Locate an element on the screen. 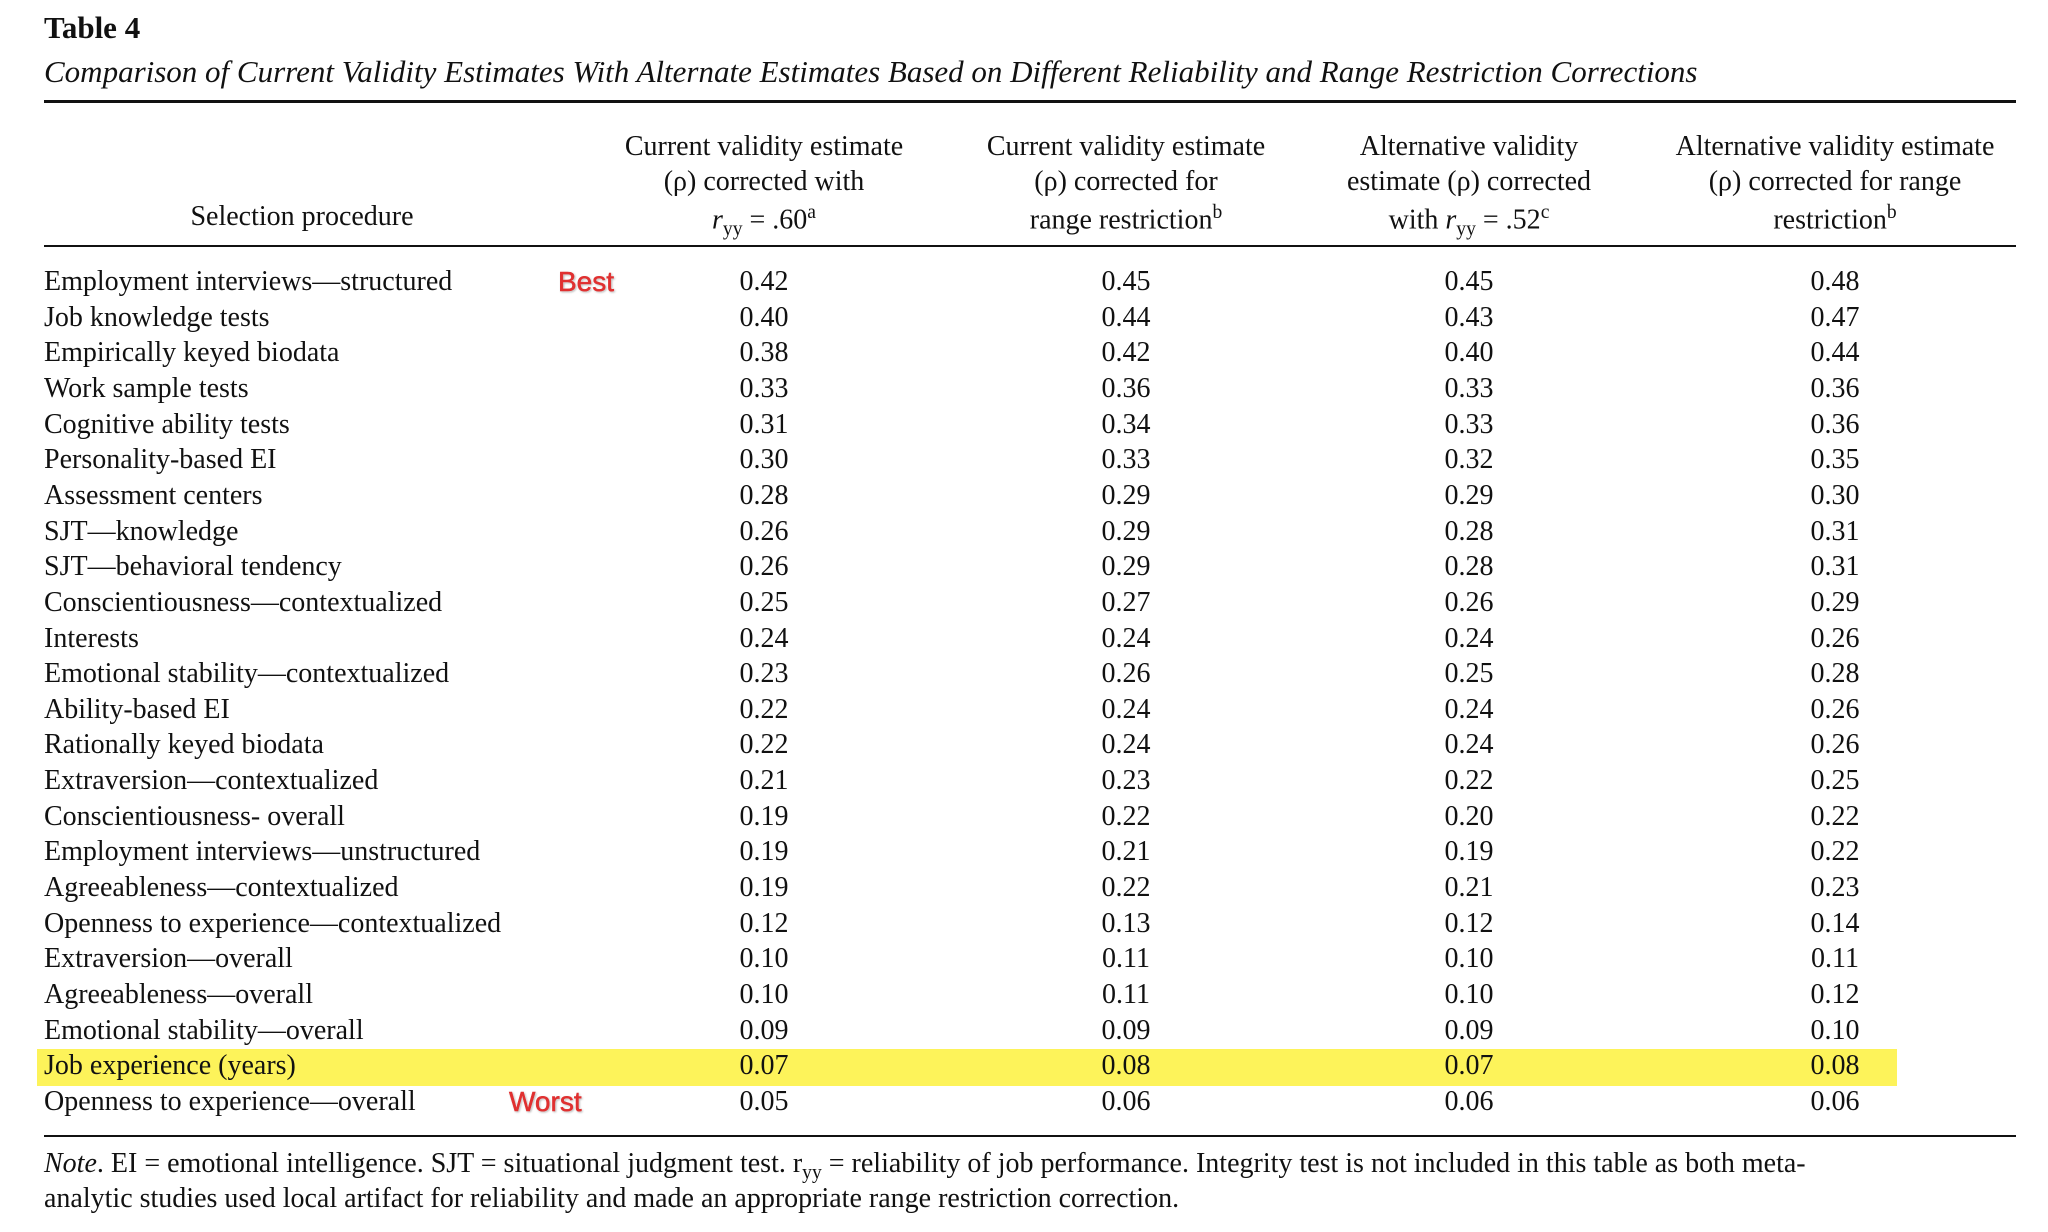 The height and width of the screenshot is (1232, 2048). cell-value: 0.08 is located at coordinates (1835, 1066).